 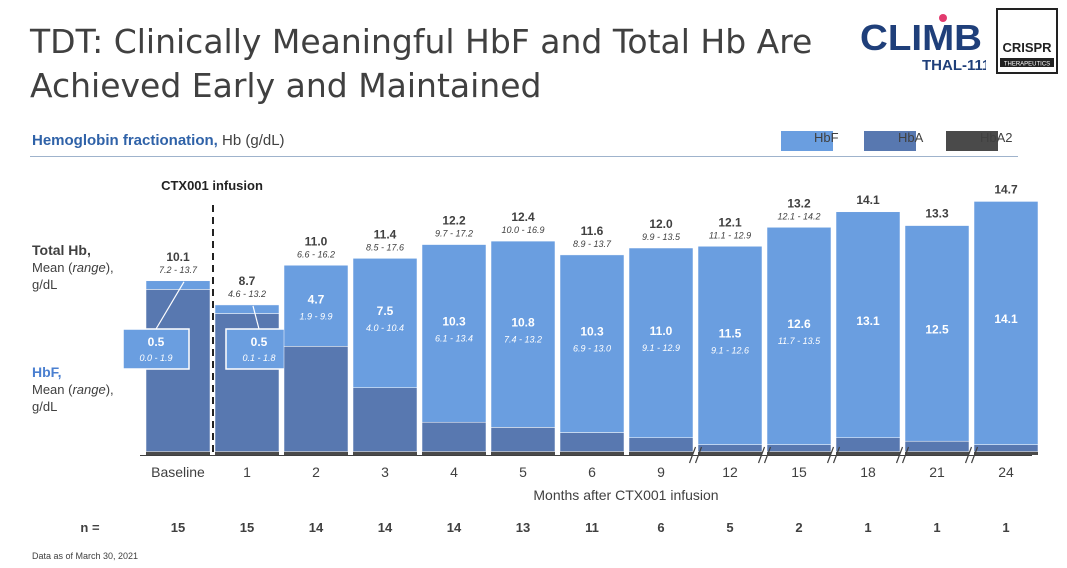 I want to click on x-tick-label: 12, so click(x=730, y=472).